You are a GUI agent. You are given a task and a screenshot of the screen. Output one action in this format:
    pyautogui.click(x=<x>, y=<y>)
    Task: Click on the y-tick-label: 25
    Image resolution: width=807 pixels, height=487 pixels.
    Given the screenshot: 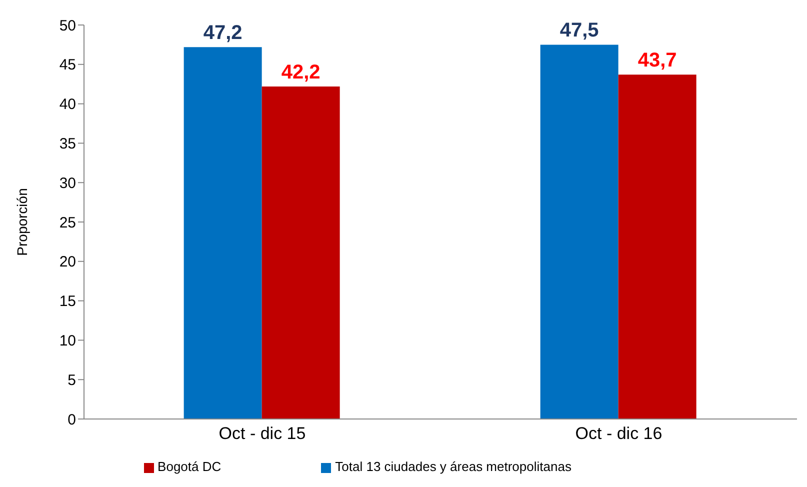 What is the action you would take?
    pyautogui.click(x=67, y=223)
    